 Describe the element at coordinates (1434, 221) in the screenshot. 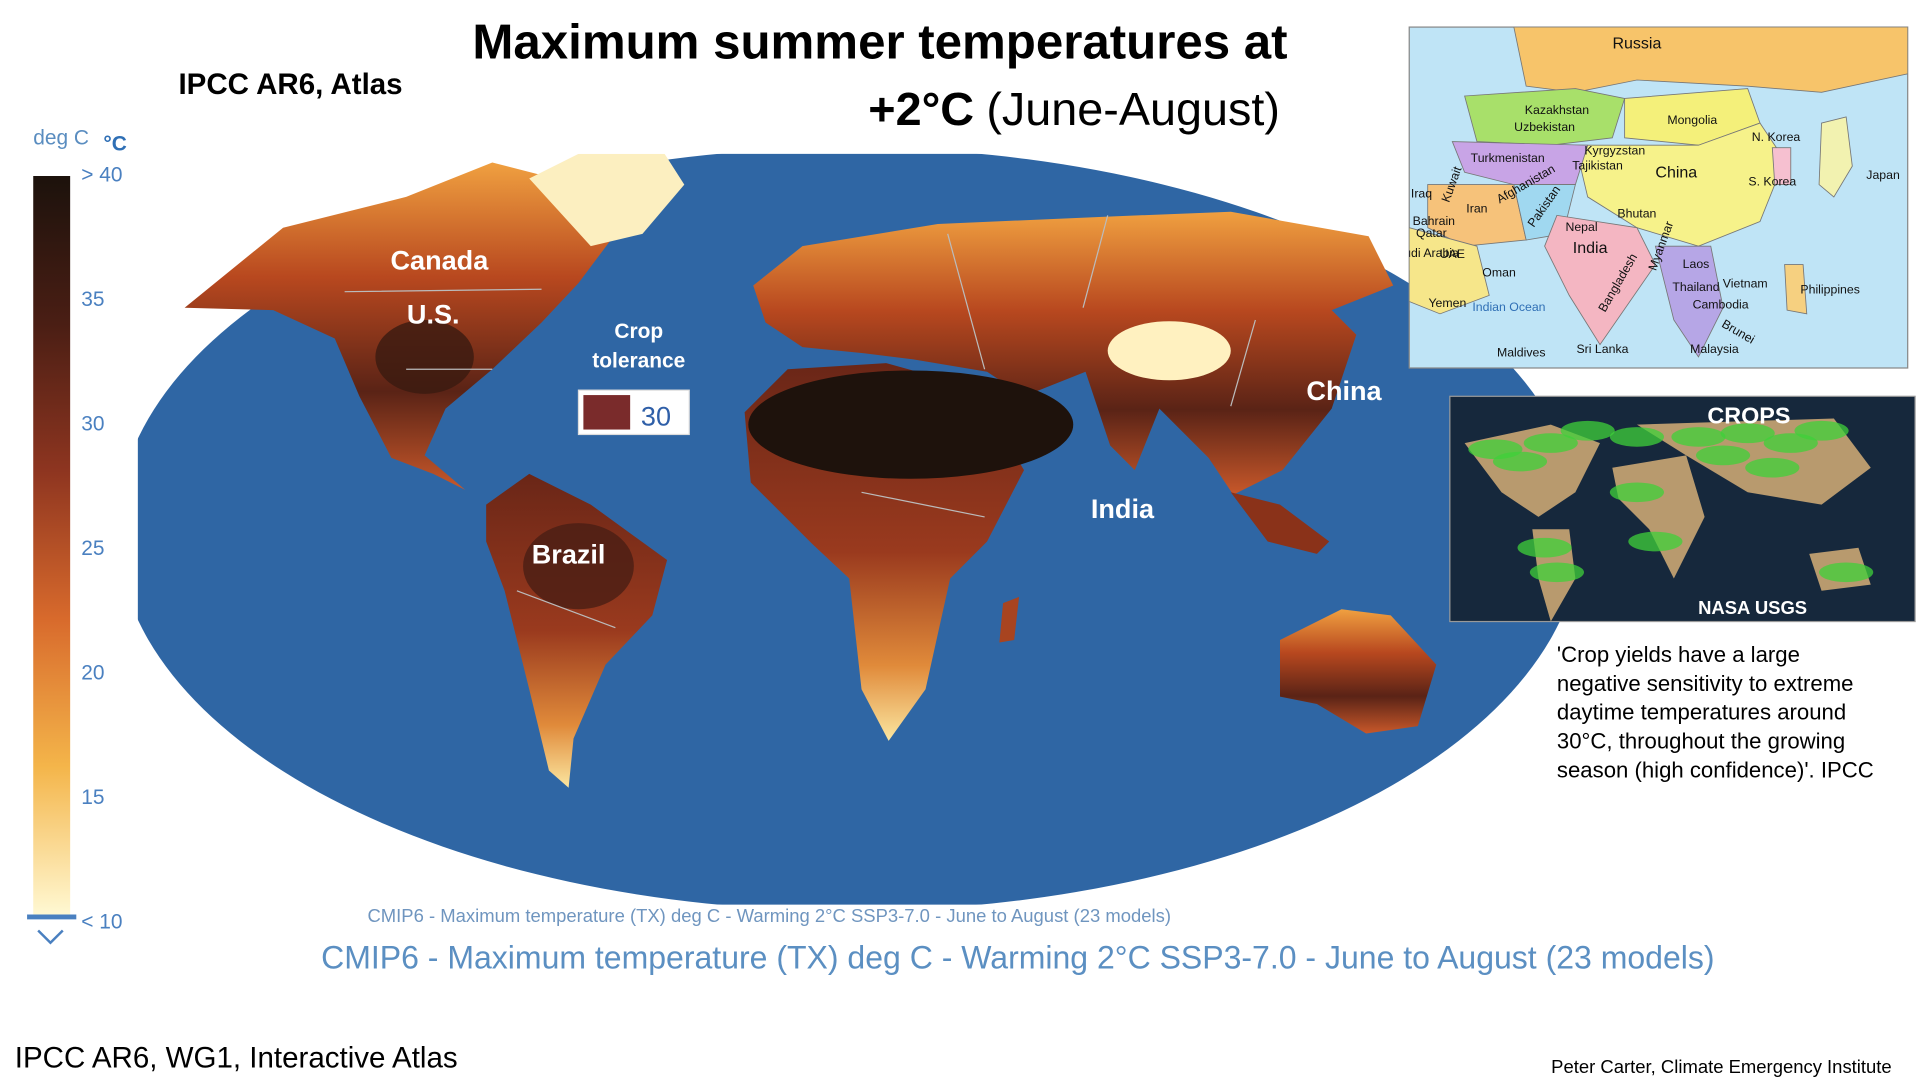

I see `country-label: Bahrain` at that location.